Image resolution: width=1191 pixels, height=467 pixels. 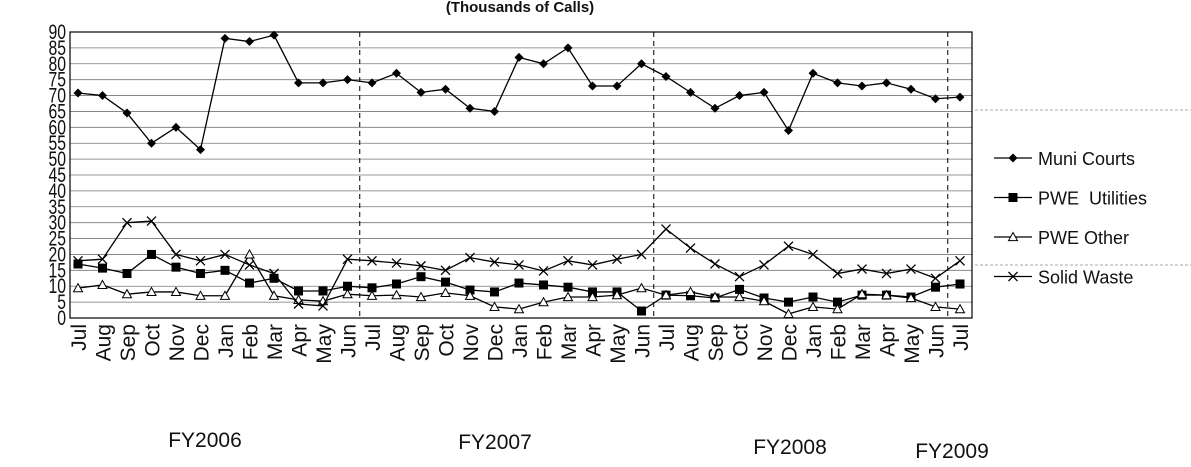 What do you see at coordinates (447, 340) in the screenshot?
I see `x-tick-label: Oct` at bounding box center [447, 340].